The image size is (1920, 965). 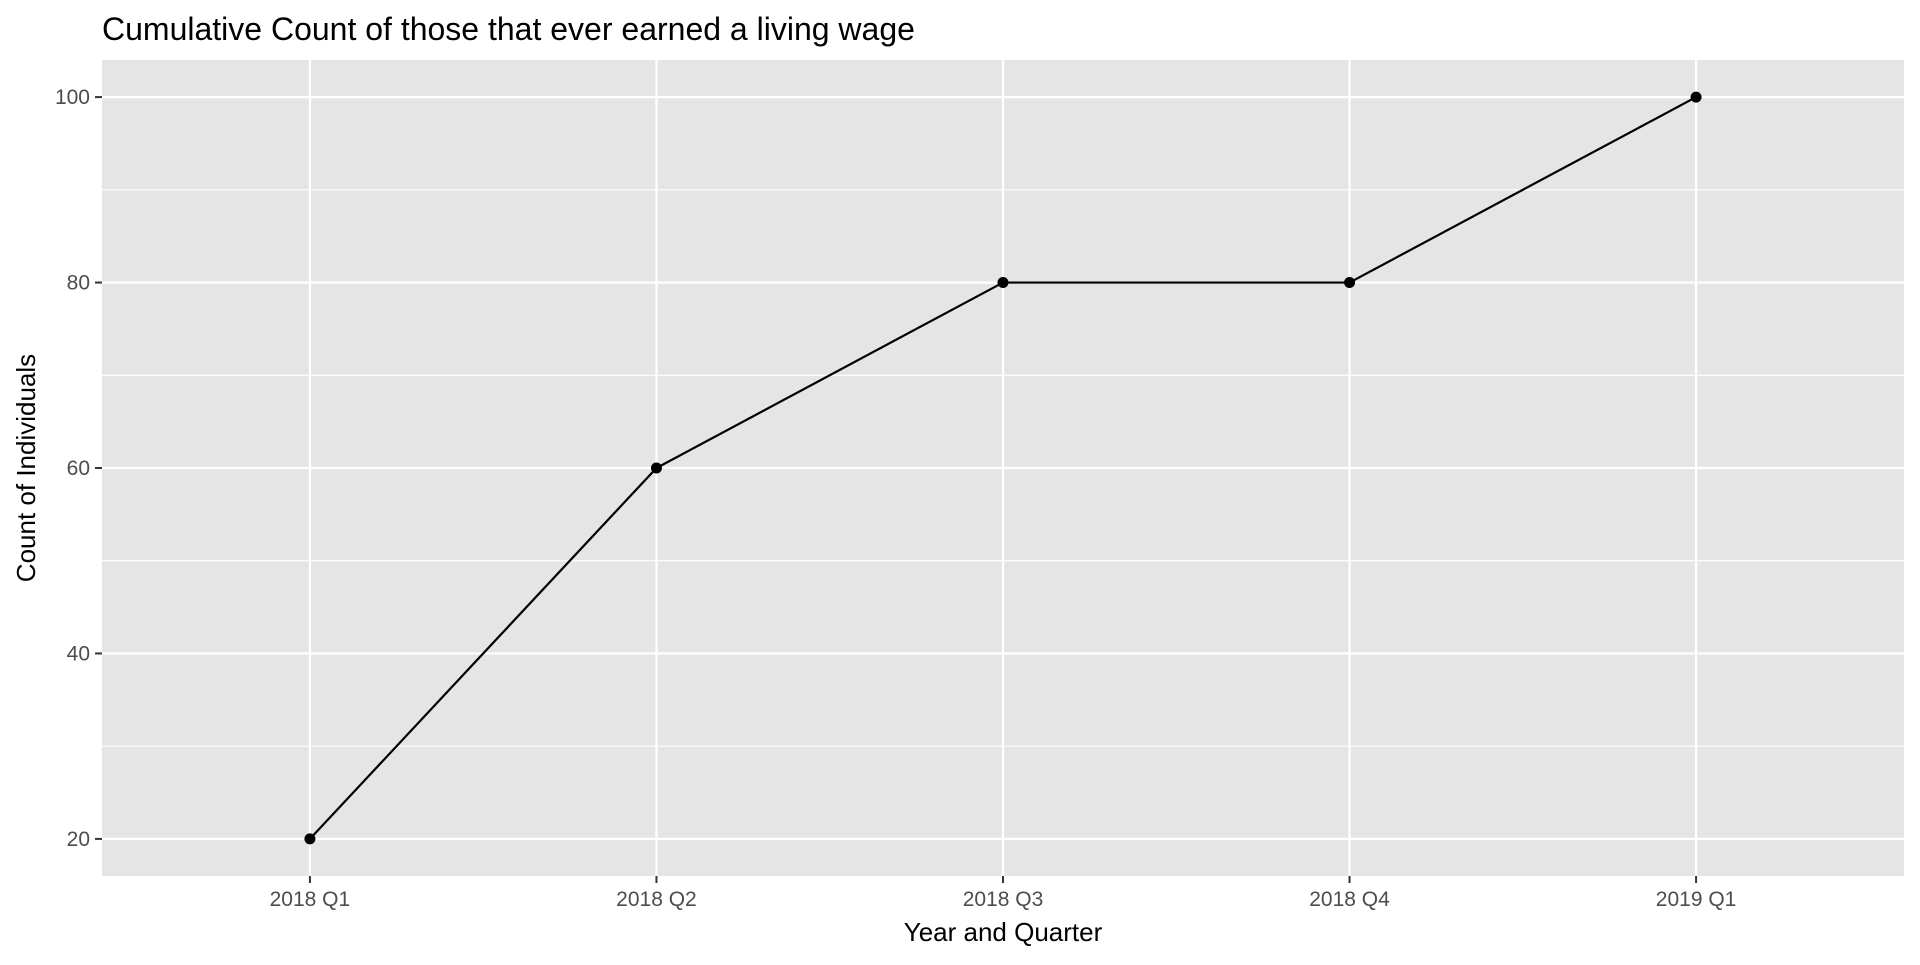 I want to click on x-axis: 2018 Q1 2018 Q2 2018 Q3 2018 Q4 2019 Q1, so click(x=1003, y=893).